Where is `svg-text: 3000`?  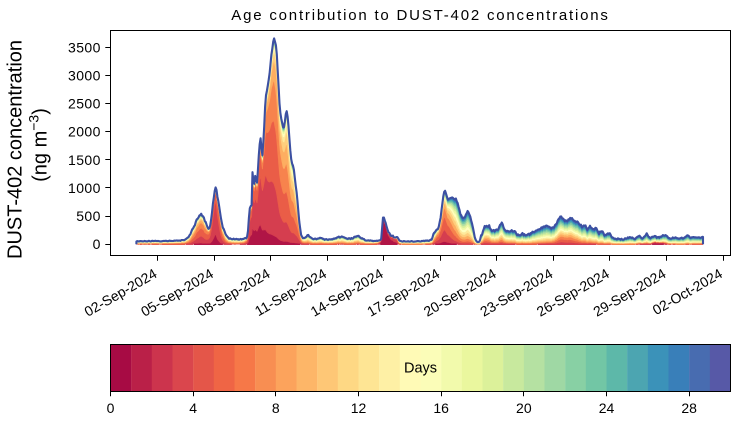
svg-text: 3000 is located at coordinates (84, 76).